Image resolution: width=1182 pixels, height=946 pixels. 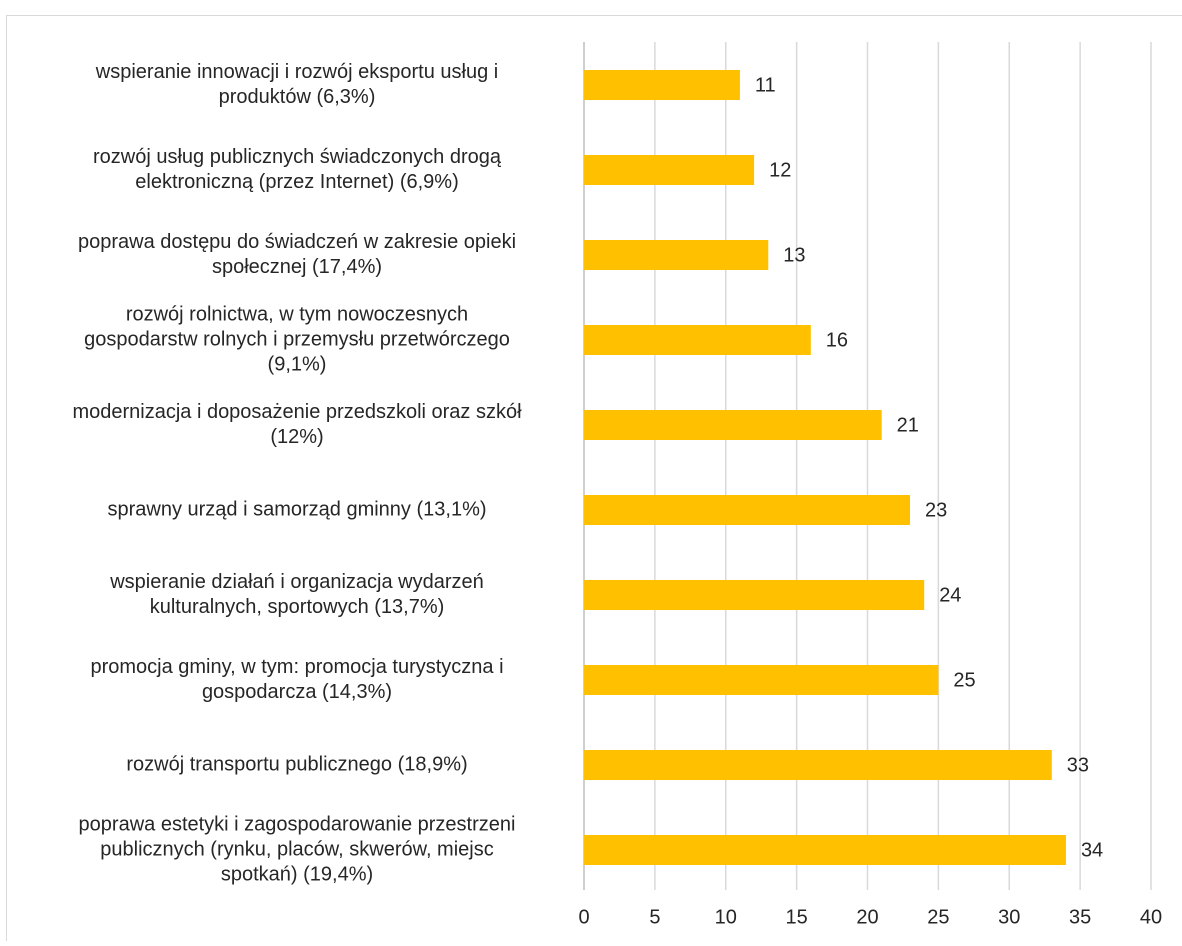 I want to click on category-label-line: spotkań) (19,4%), so click(x=297, y=874).